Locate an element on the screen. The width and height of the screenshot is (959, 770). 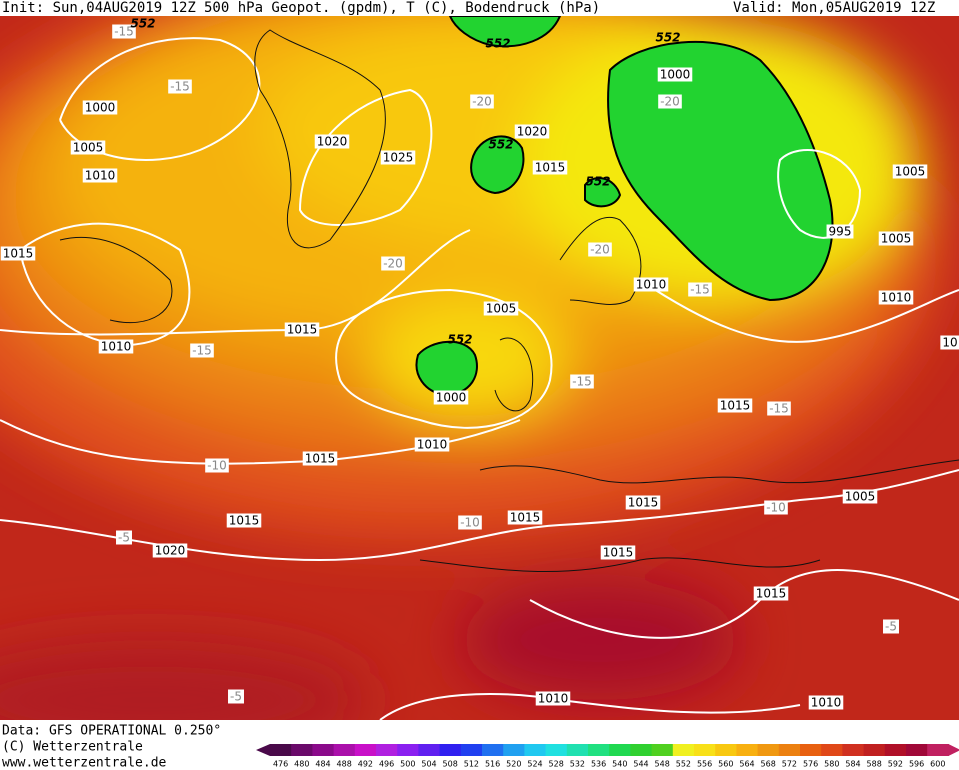
colorbar-tick-label: 512 is located at coordinates (471, 764).